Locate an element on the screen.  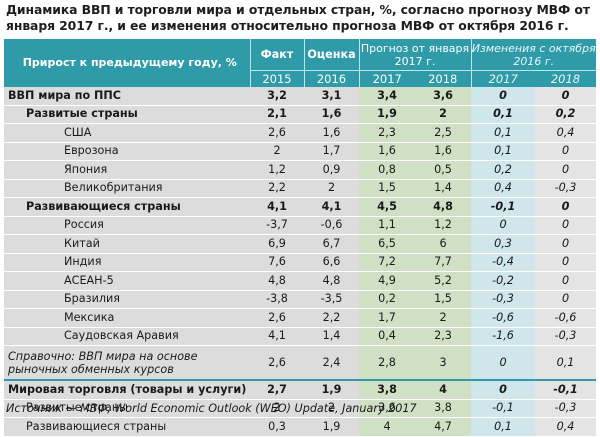
cell-value: -1,6 is located at coordinates (503, 336).